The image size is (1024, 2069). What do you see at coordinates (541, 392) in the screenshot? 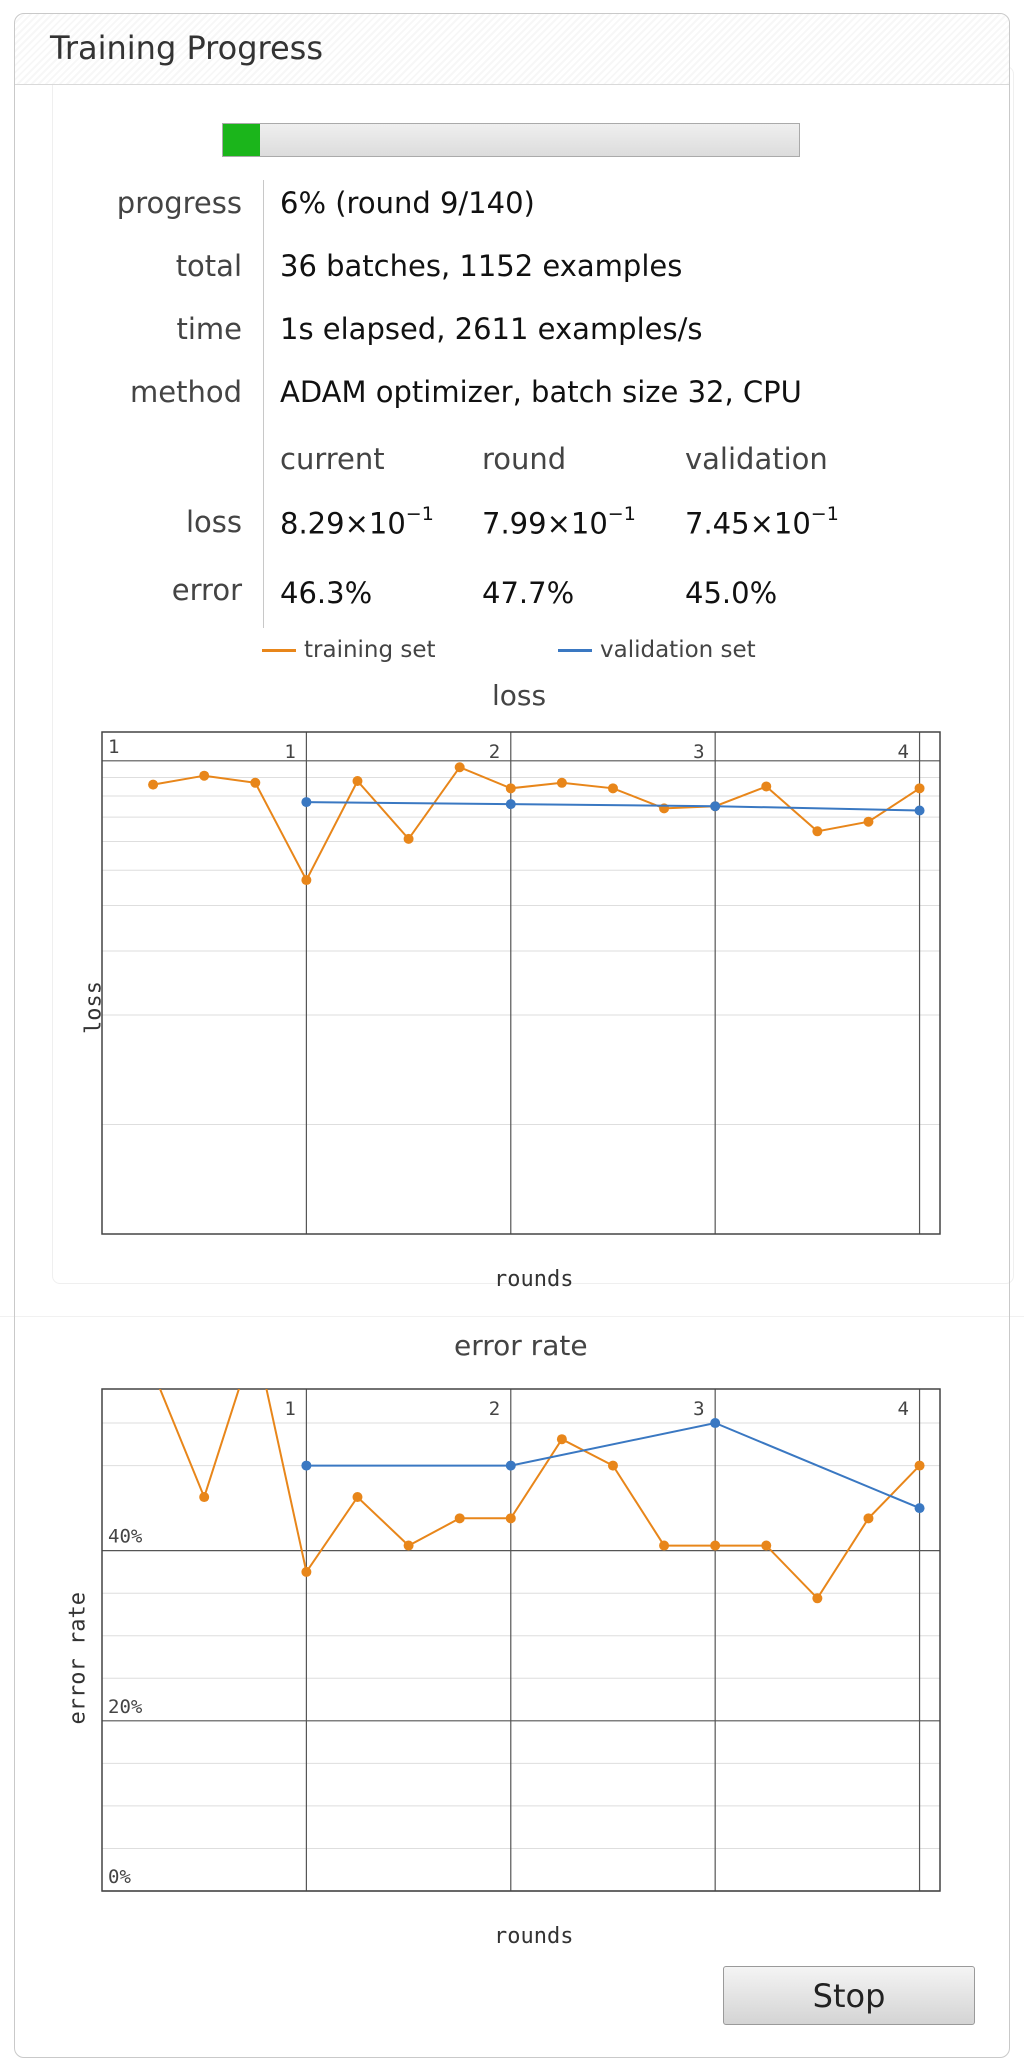
I see `method-value: ADAM optimizer, batch size 32, CPU` at bounding box center [541, 392].